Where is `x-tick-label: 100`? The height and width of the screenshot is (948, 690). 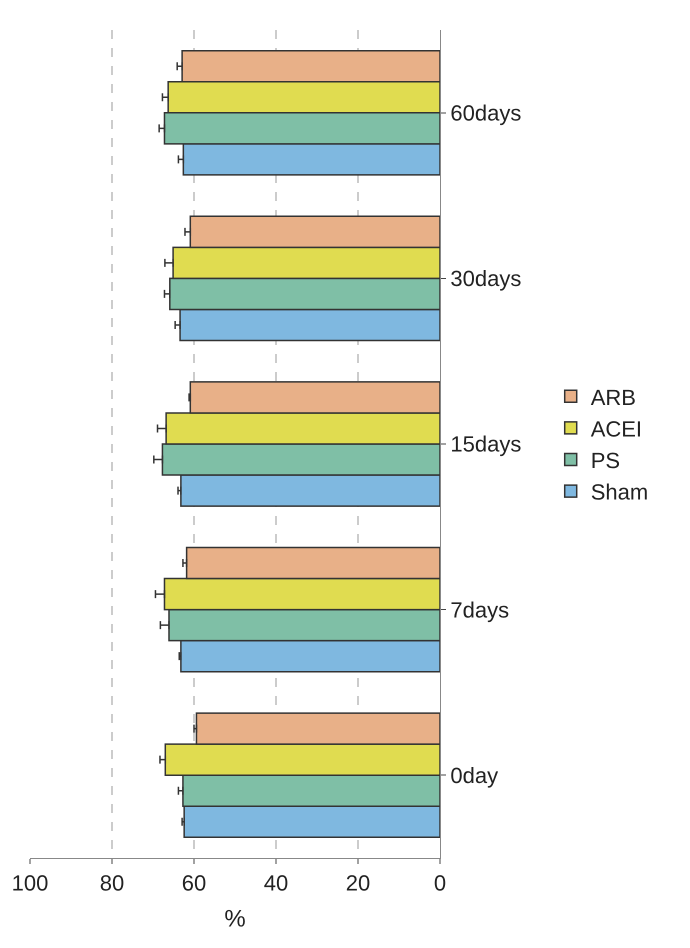 x-tick-label: 100 is located at coordinates (30, 883).